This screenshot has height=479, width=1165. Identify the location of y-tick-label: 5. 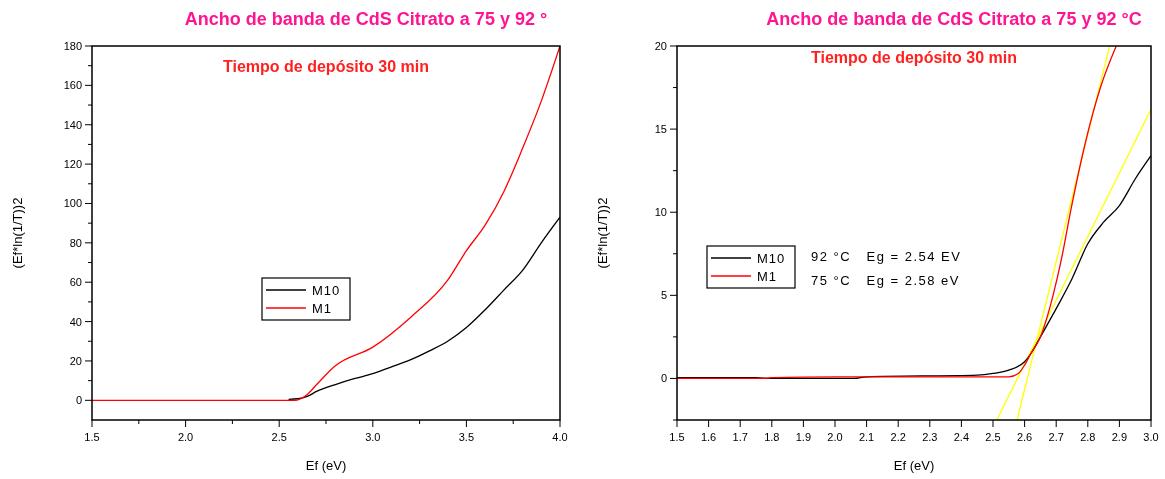
(663, 295).